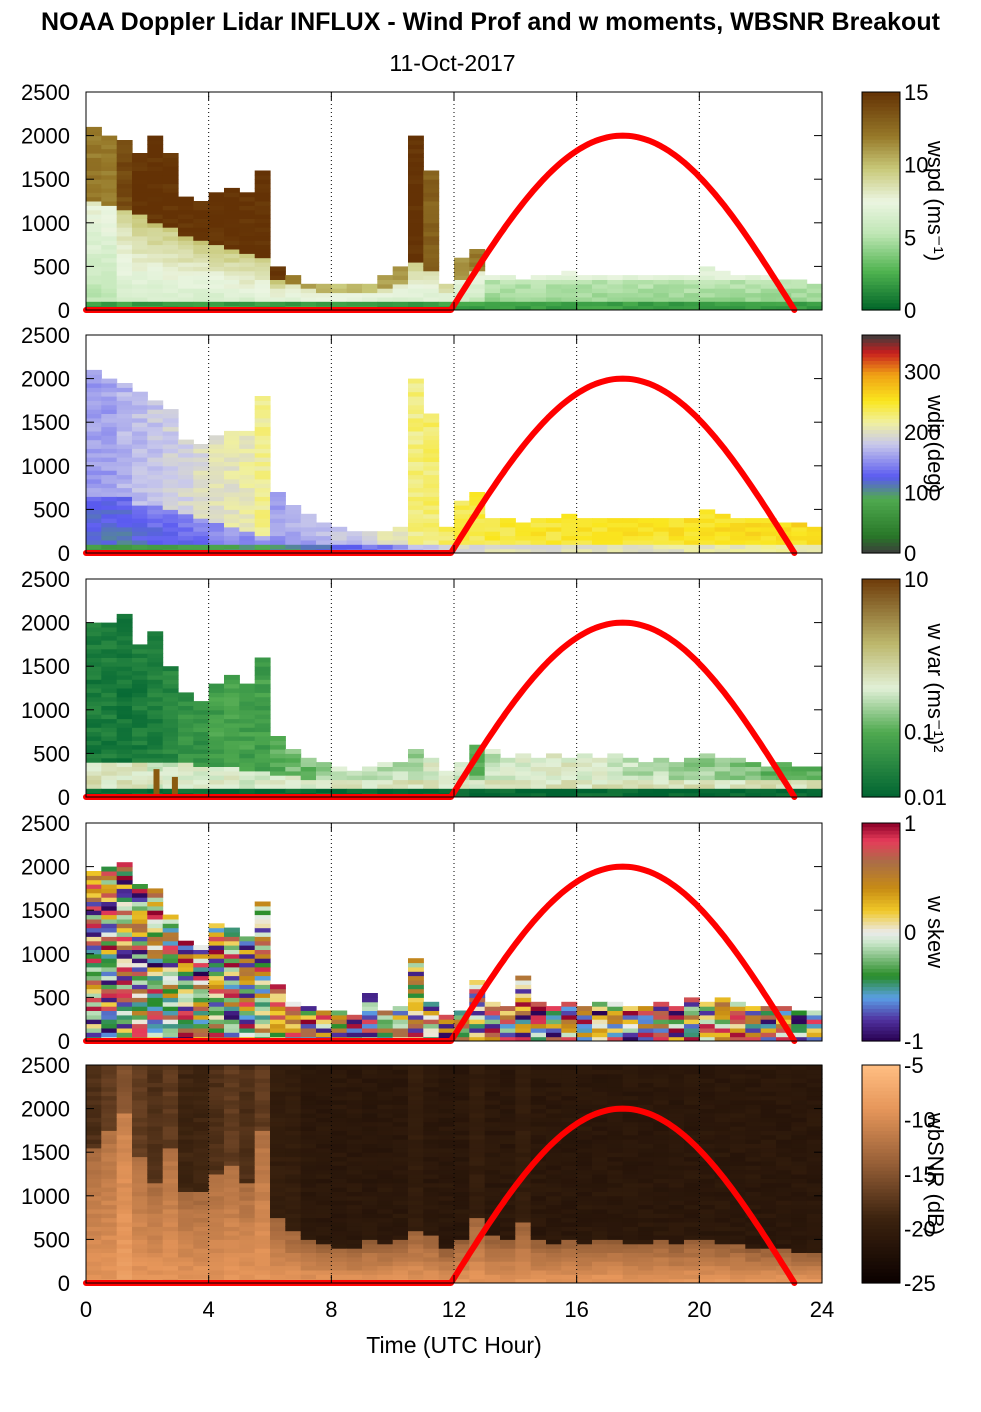 The width and height of the screenshot is (981, 1412). I want to click on solar-curve, so click(440, 709).